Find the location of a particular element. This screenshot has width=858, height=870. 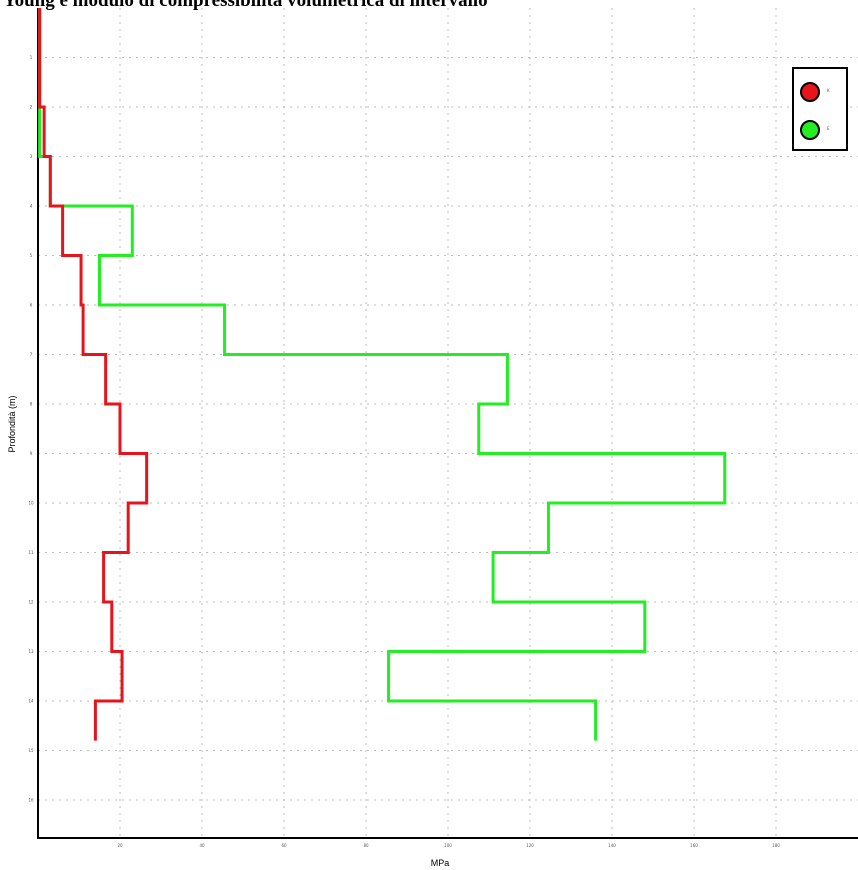

x-tick-labels: 20 40 60 80 100 120 140 160 180 is located at coordinates (448, 845).